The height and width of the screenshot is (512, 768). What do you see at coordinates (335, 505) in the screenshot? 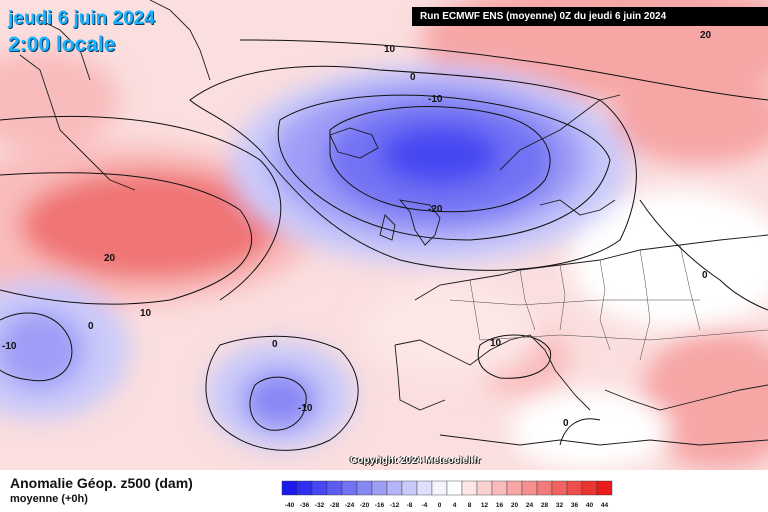
I see `legend-tick-label: -28` at bounding box center [335, 505].